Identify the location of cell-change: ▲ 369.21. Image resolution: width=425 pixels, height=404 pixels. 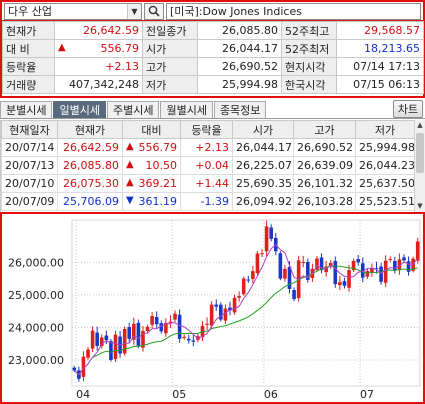
(151, 183).